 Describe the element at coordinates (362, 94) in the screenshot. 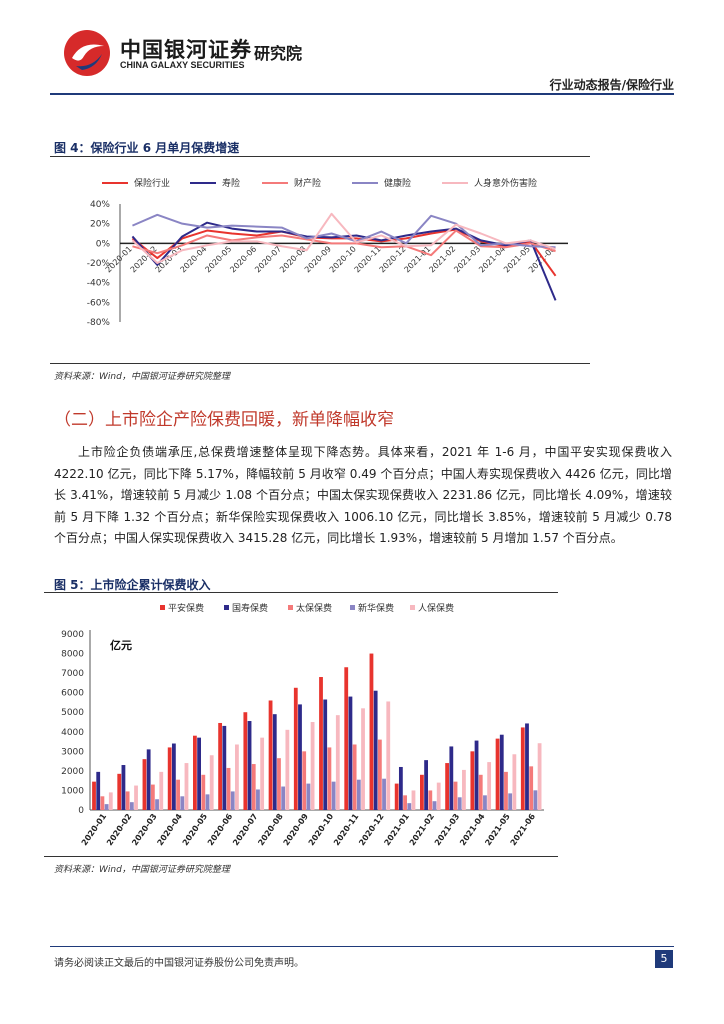

I see `header-divider` at that location.